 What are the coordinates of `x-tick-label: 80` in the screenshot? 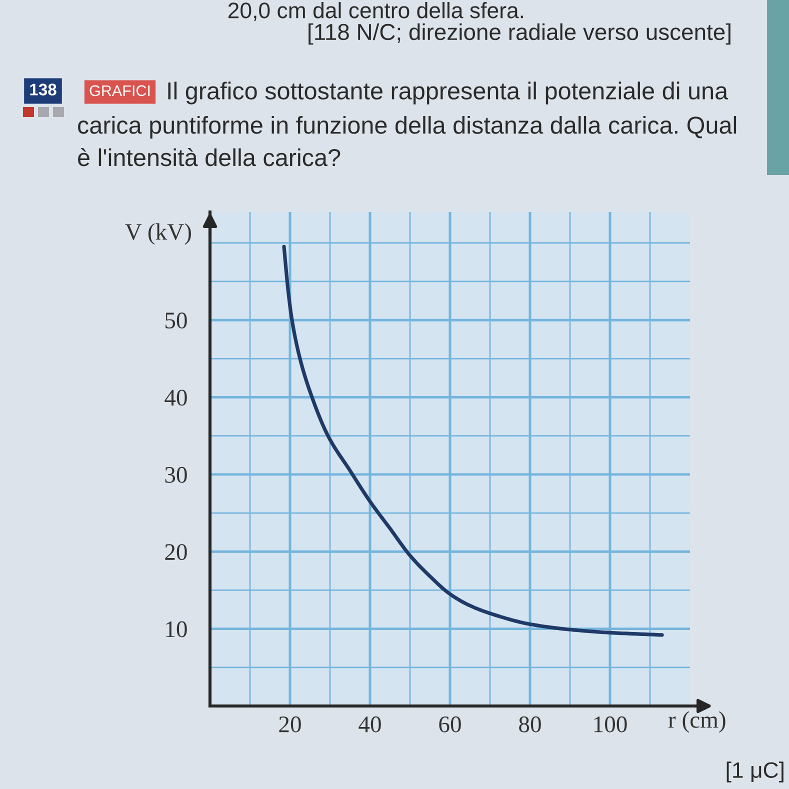 It's located at (530, 724).